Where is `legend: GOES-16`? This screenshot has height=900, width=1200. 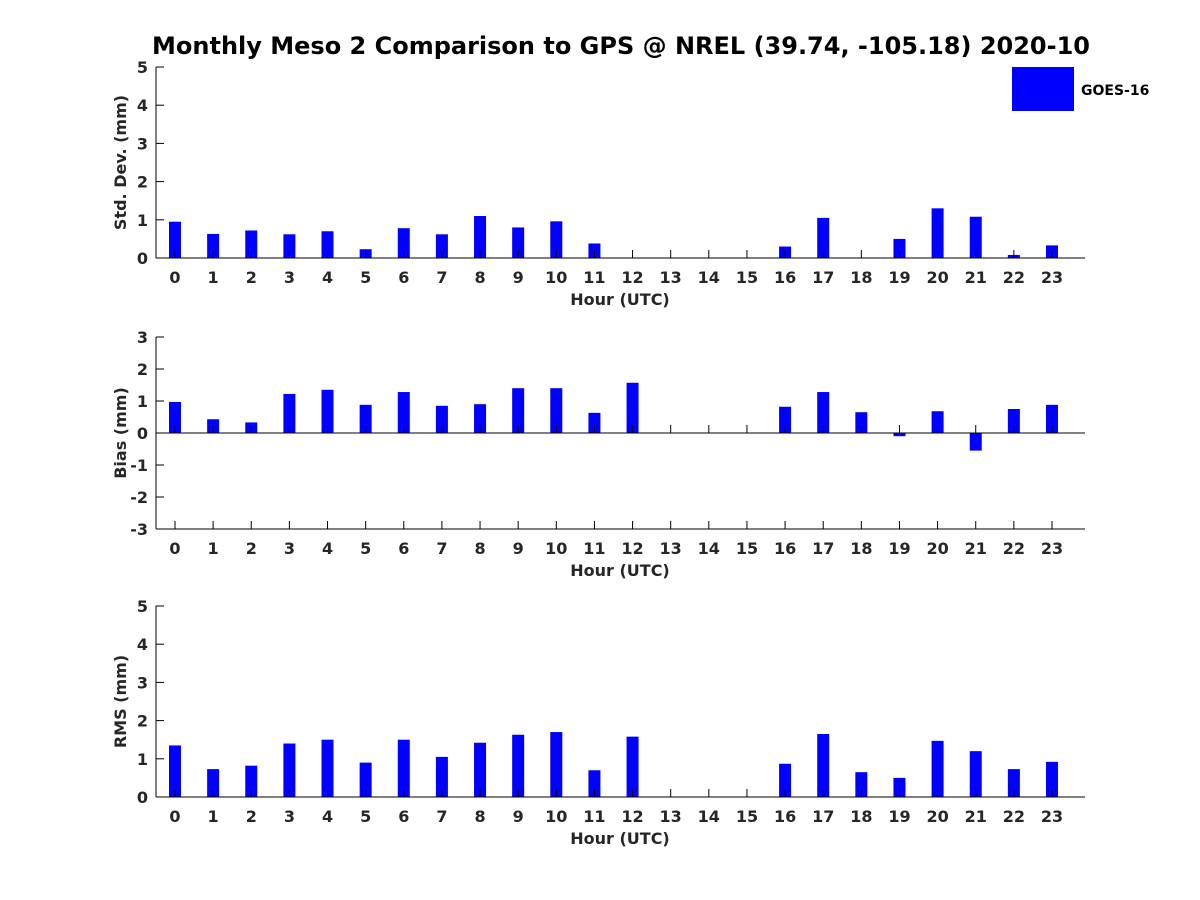 legend: GOES-16 is located at coordinates (1080, 89).